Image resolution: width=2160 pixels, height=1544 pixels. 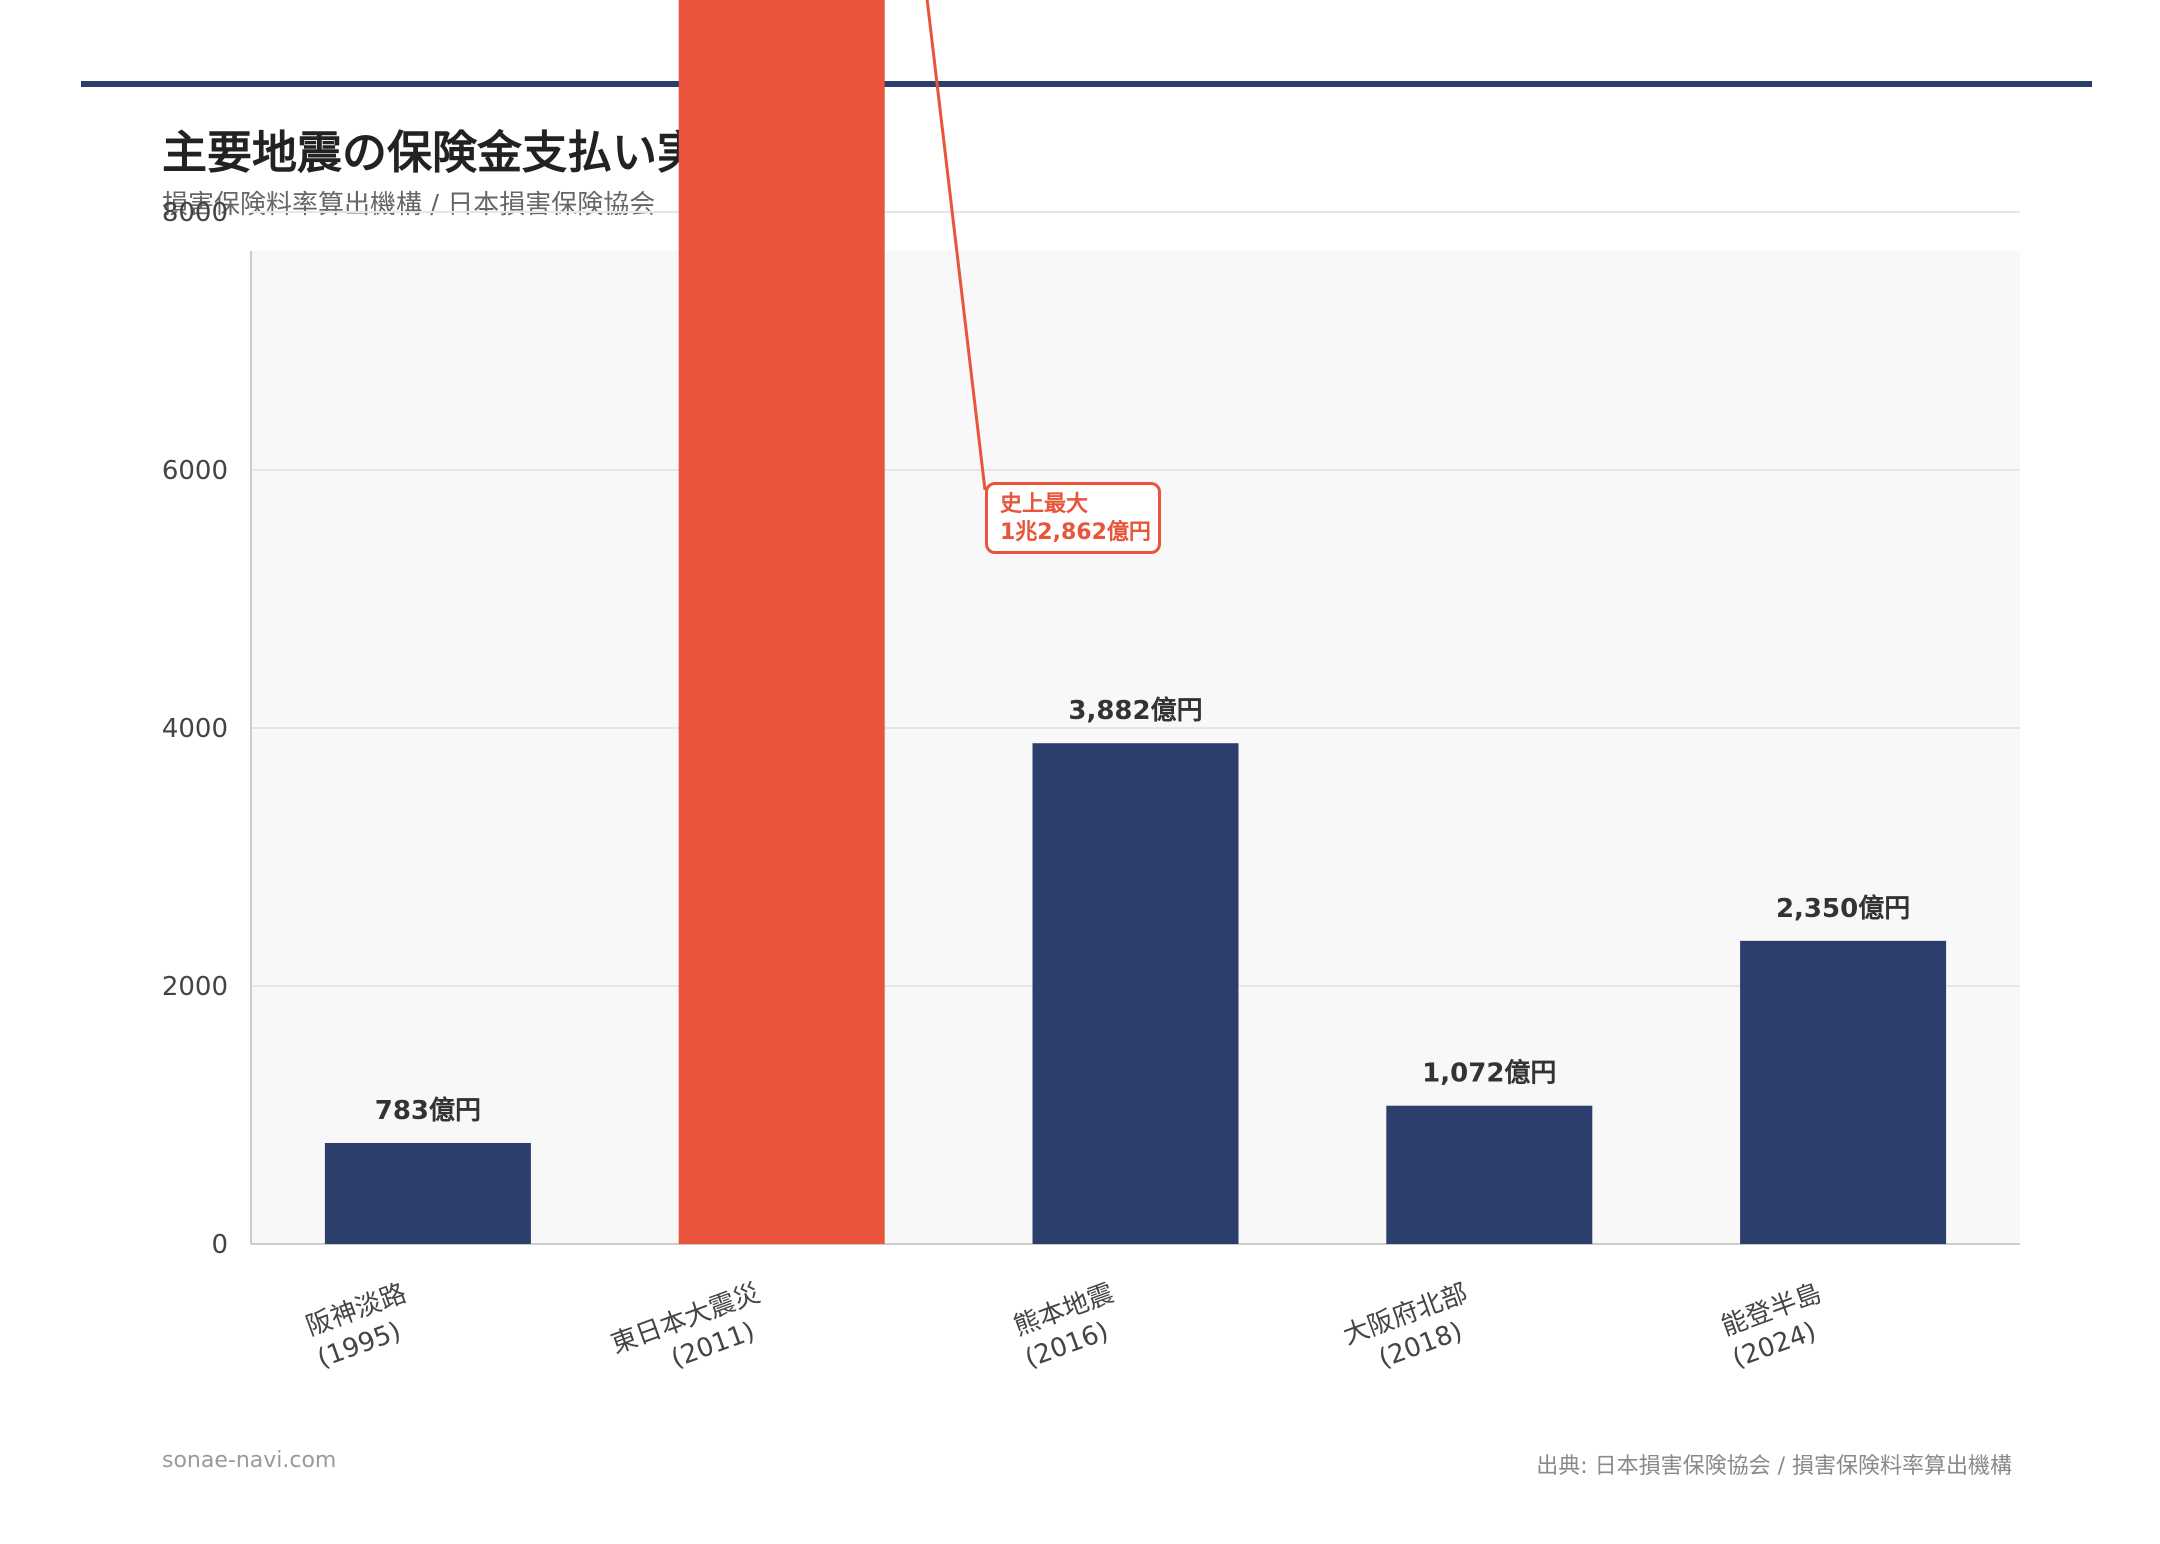 What do you see at coordinates (1774, 1466) in the screenshot?
I see `footer-source: 出典: 日本損害保険協会 / 損害保険料率算出機構` at bounding box center [1774, 1466].